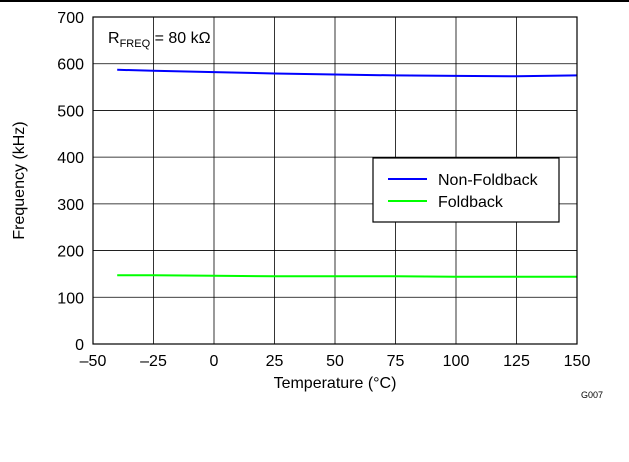 The height and width of the screenshot is (462, 629). What do you see at coordinates (347, 73) in the screenshot?
I see `series-line-non-foldback` at bounding box center [347, 73].